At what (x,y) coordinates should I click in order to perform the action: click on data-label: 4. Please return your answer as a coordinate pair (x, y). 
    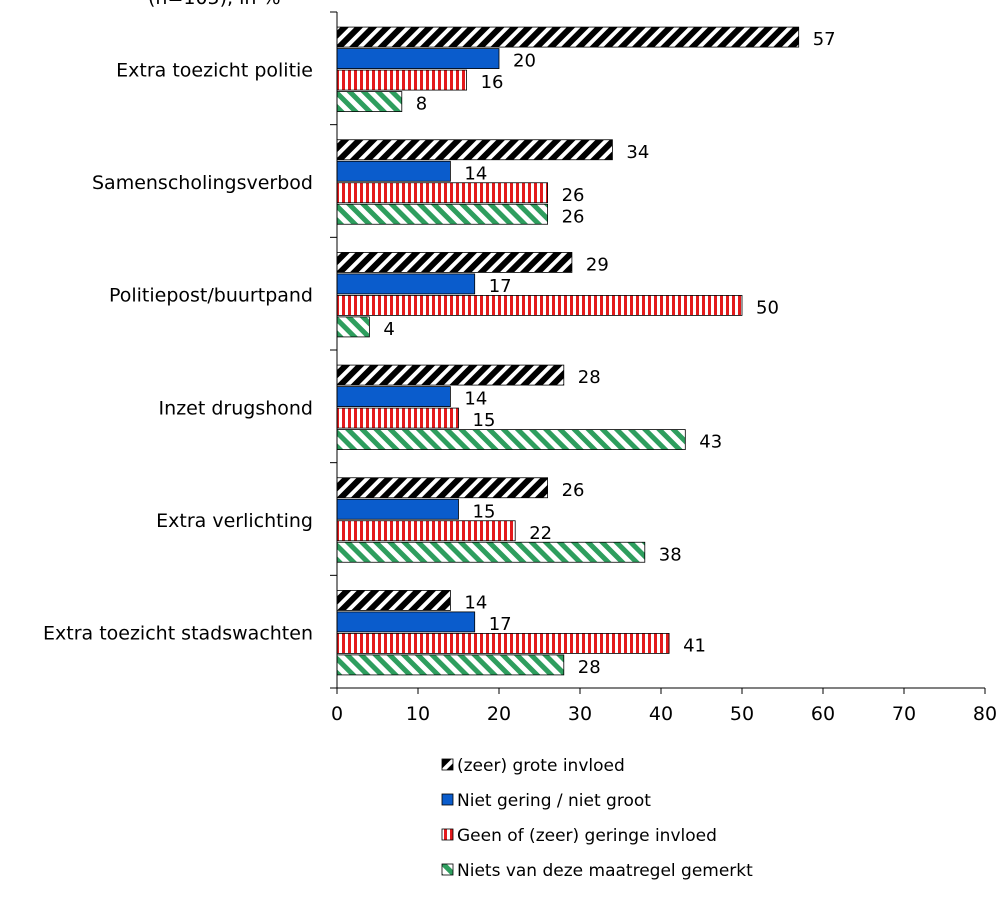
    Looking at the image, I should click on (388, 329).